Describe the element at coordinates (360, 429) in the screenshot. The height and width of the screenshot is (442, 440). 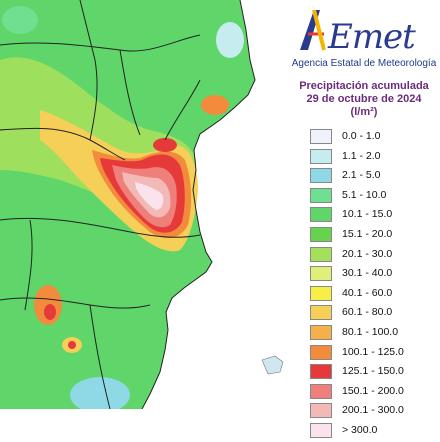
I see `legend-label: > 300.0` at that location.